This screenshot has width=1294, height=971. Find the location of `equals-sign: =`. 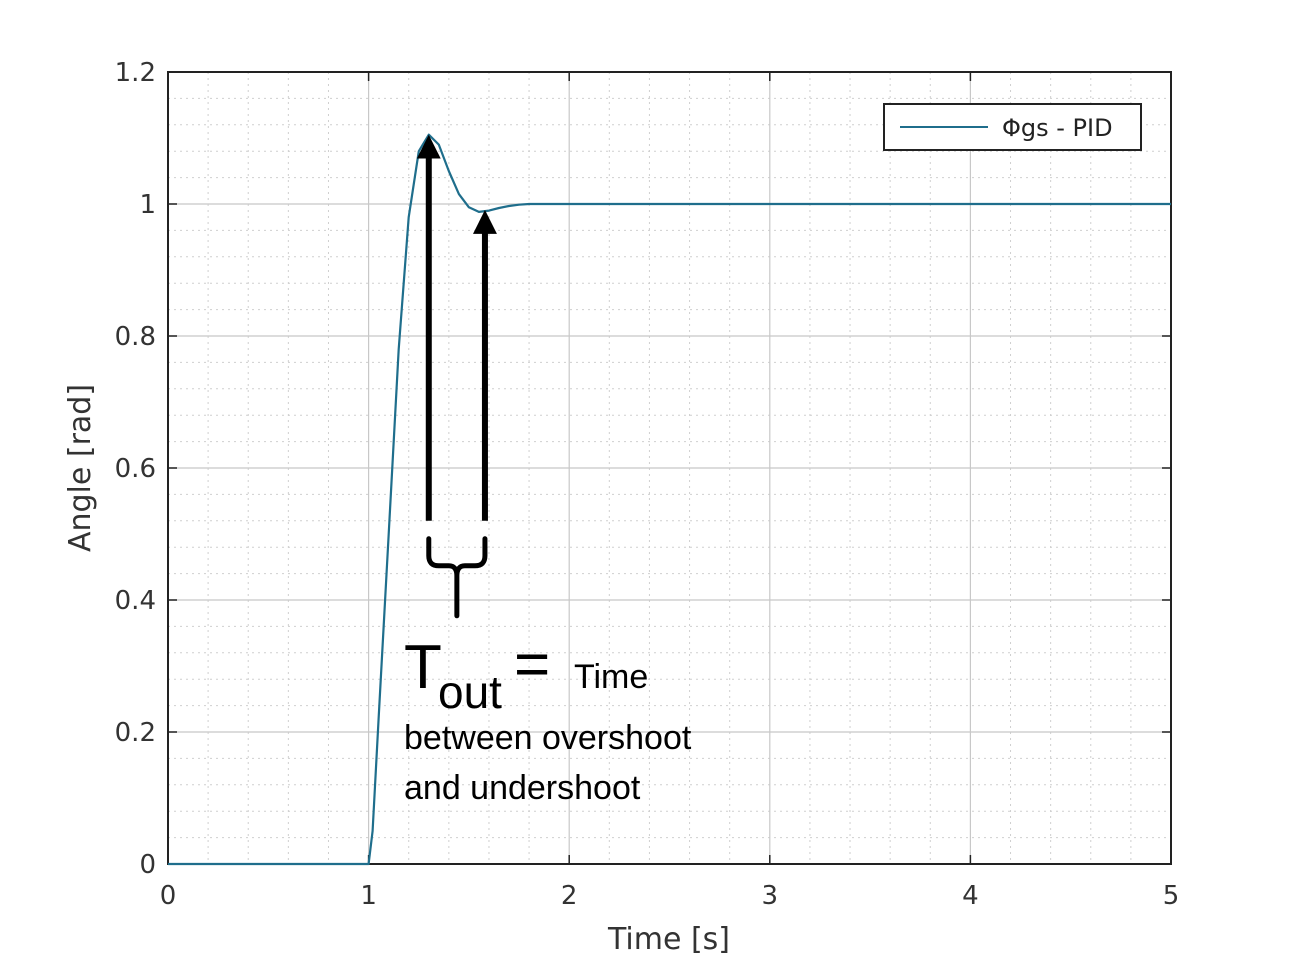

equals-sign: = is located at coordinates (532, 664).